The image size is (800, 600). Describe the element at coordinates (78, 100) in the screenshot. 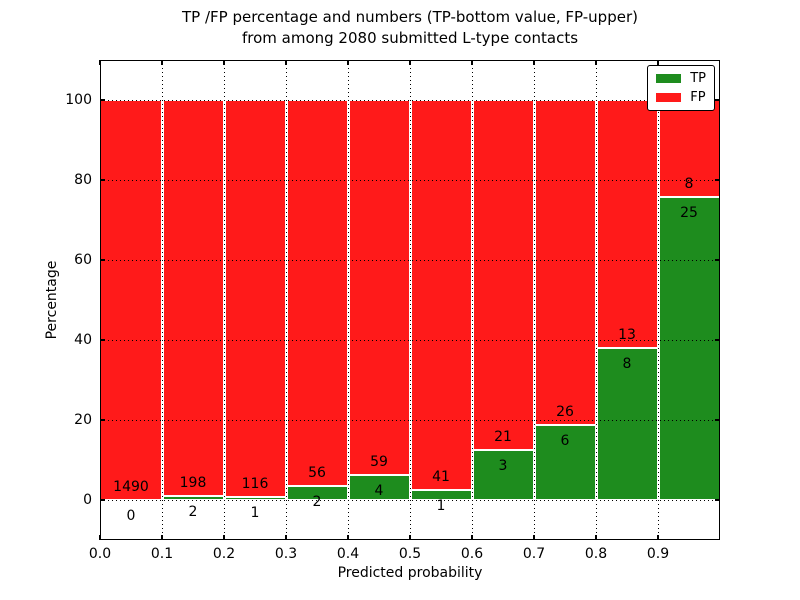

I see `y-tick-label: 100` at that location.